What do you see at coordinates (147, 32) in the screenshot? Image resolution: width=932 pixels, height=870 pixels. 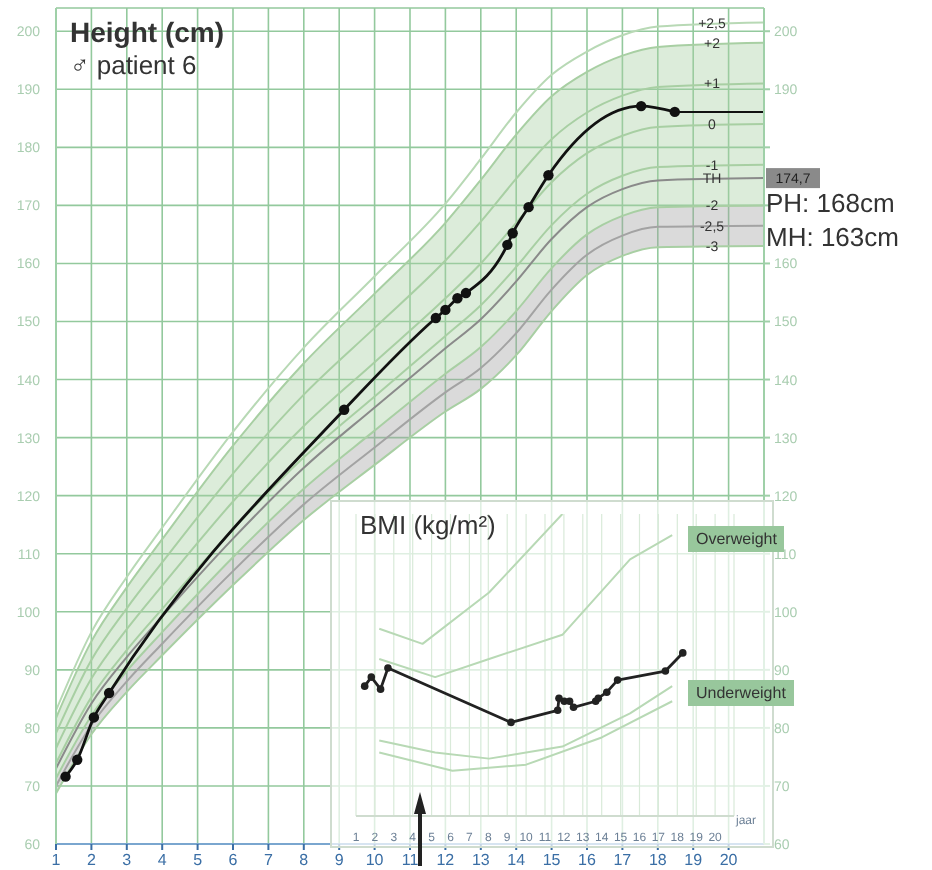 I see `chart-title: Height (cm)` at bounding box center [147, 32].